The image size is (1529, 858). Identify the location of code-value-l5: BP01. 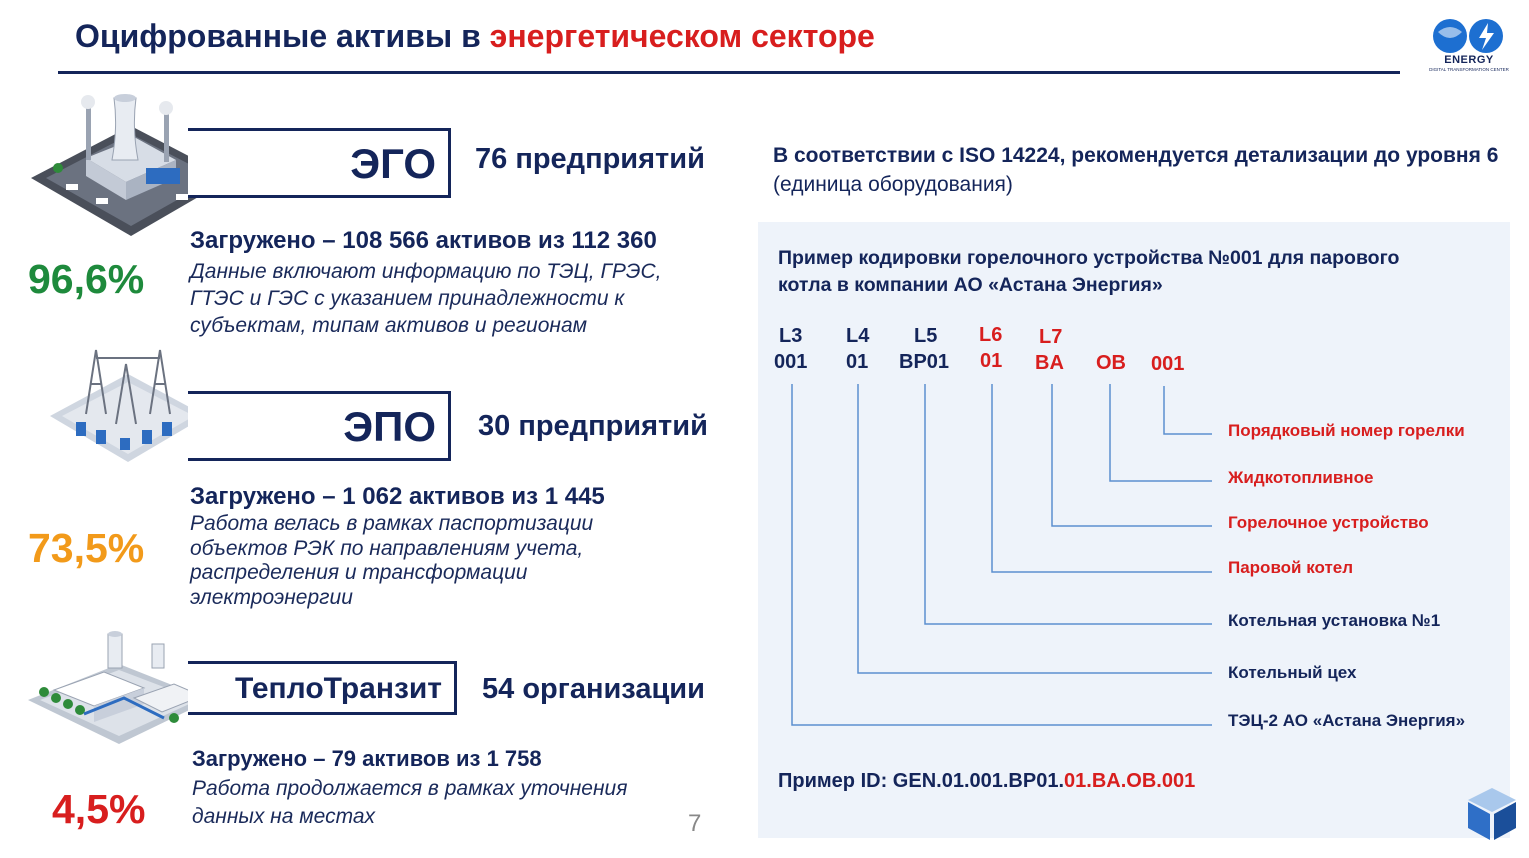
(924, 362).